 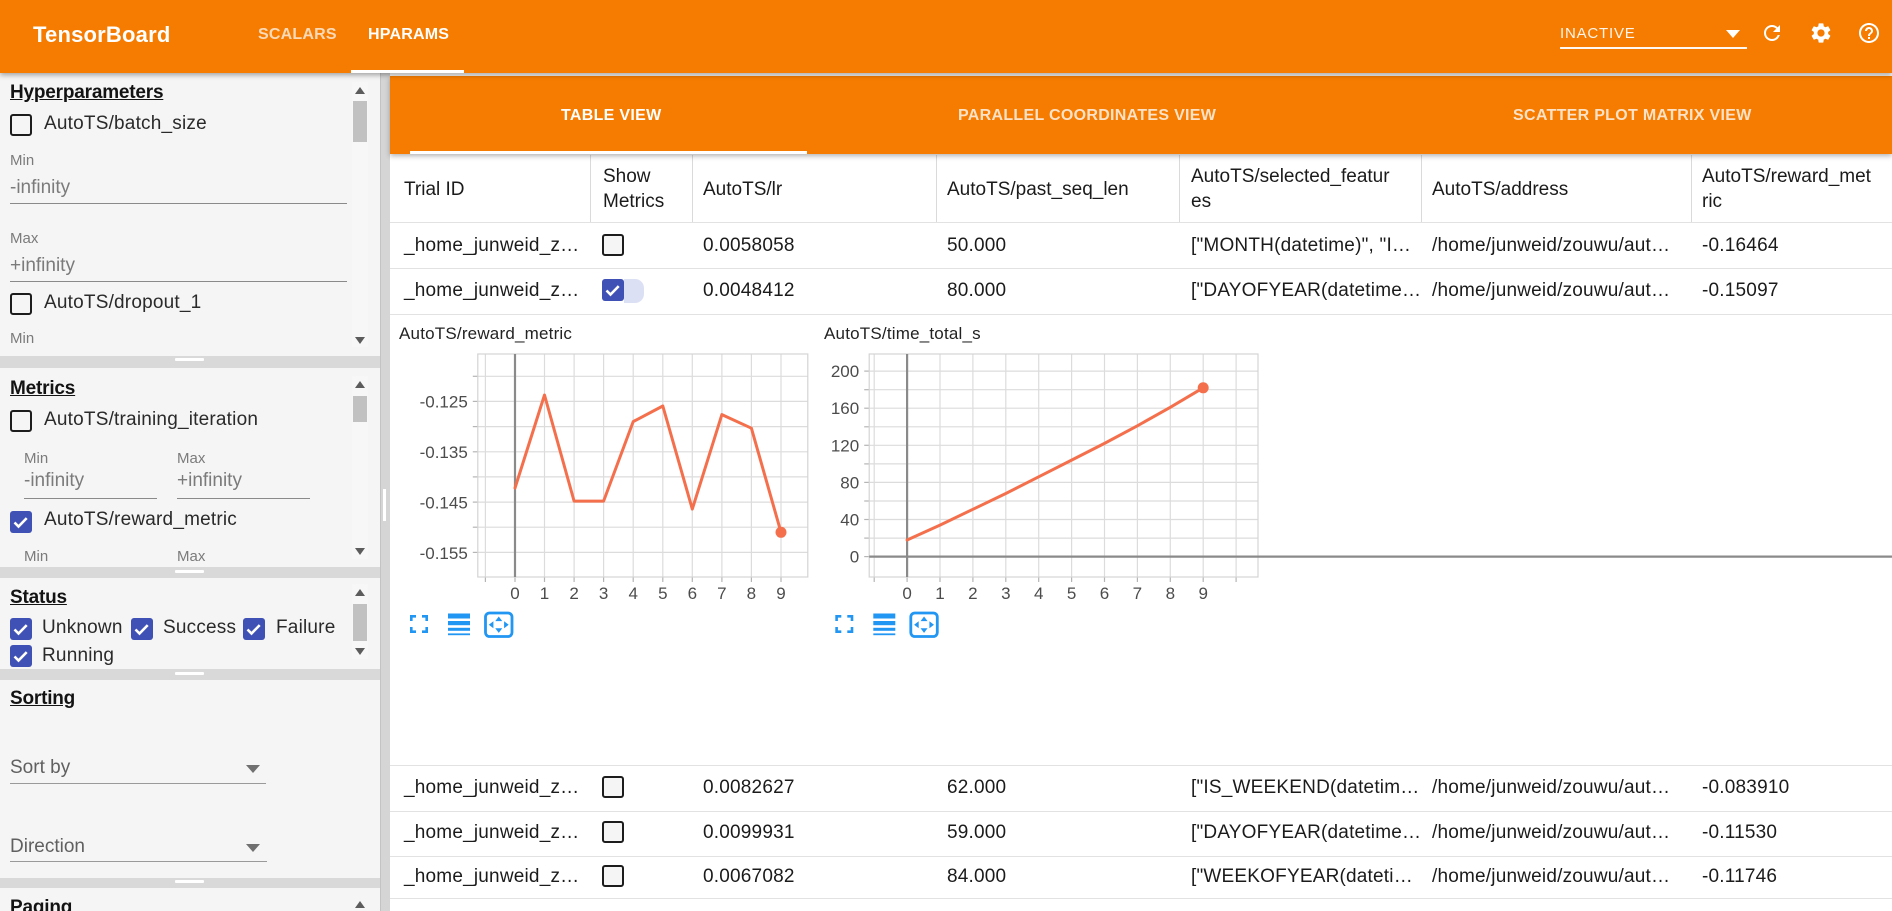 I want to click on svg-text: 120, so click(x=845, y=445).